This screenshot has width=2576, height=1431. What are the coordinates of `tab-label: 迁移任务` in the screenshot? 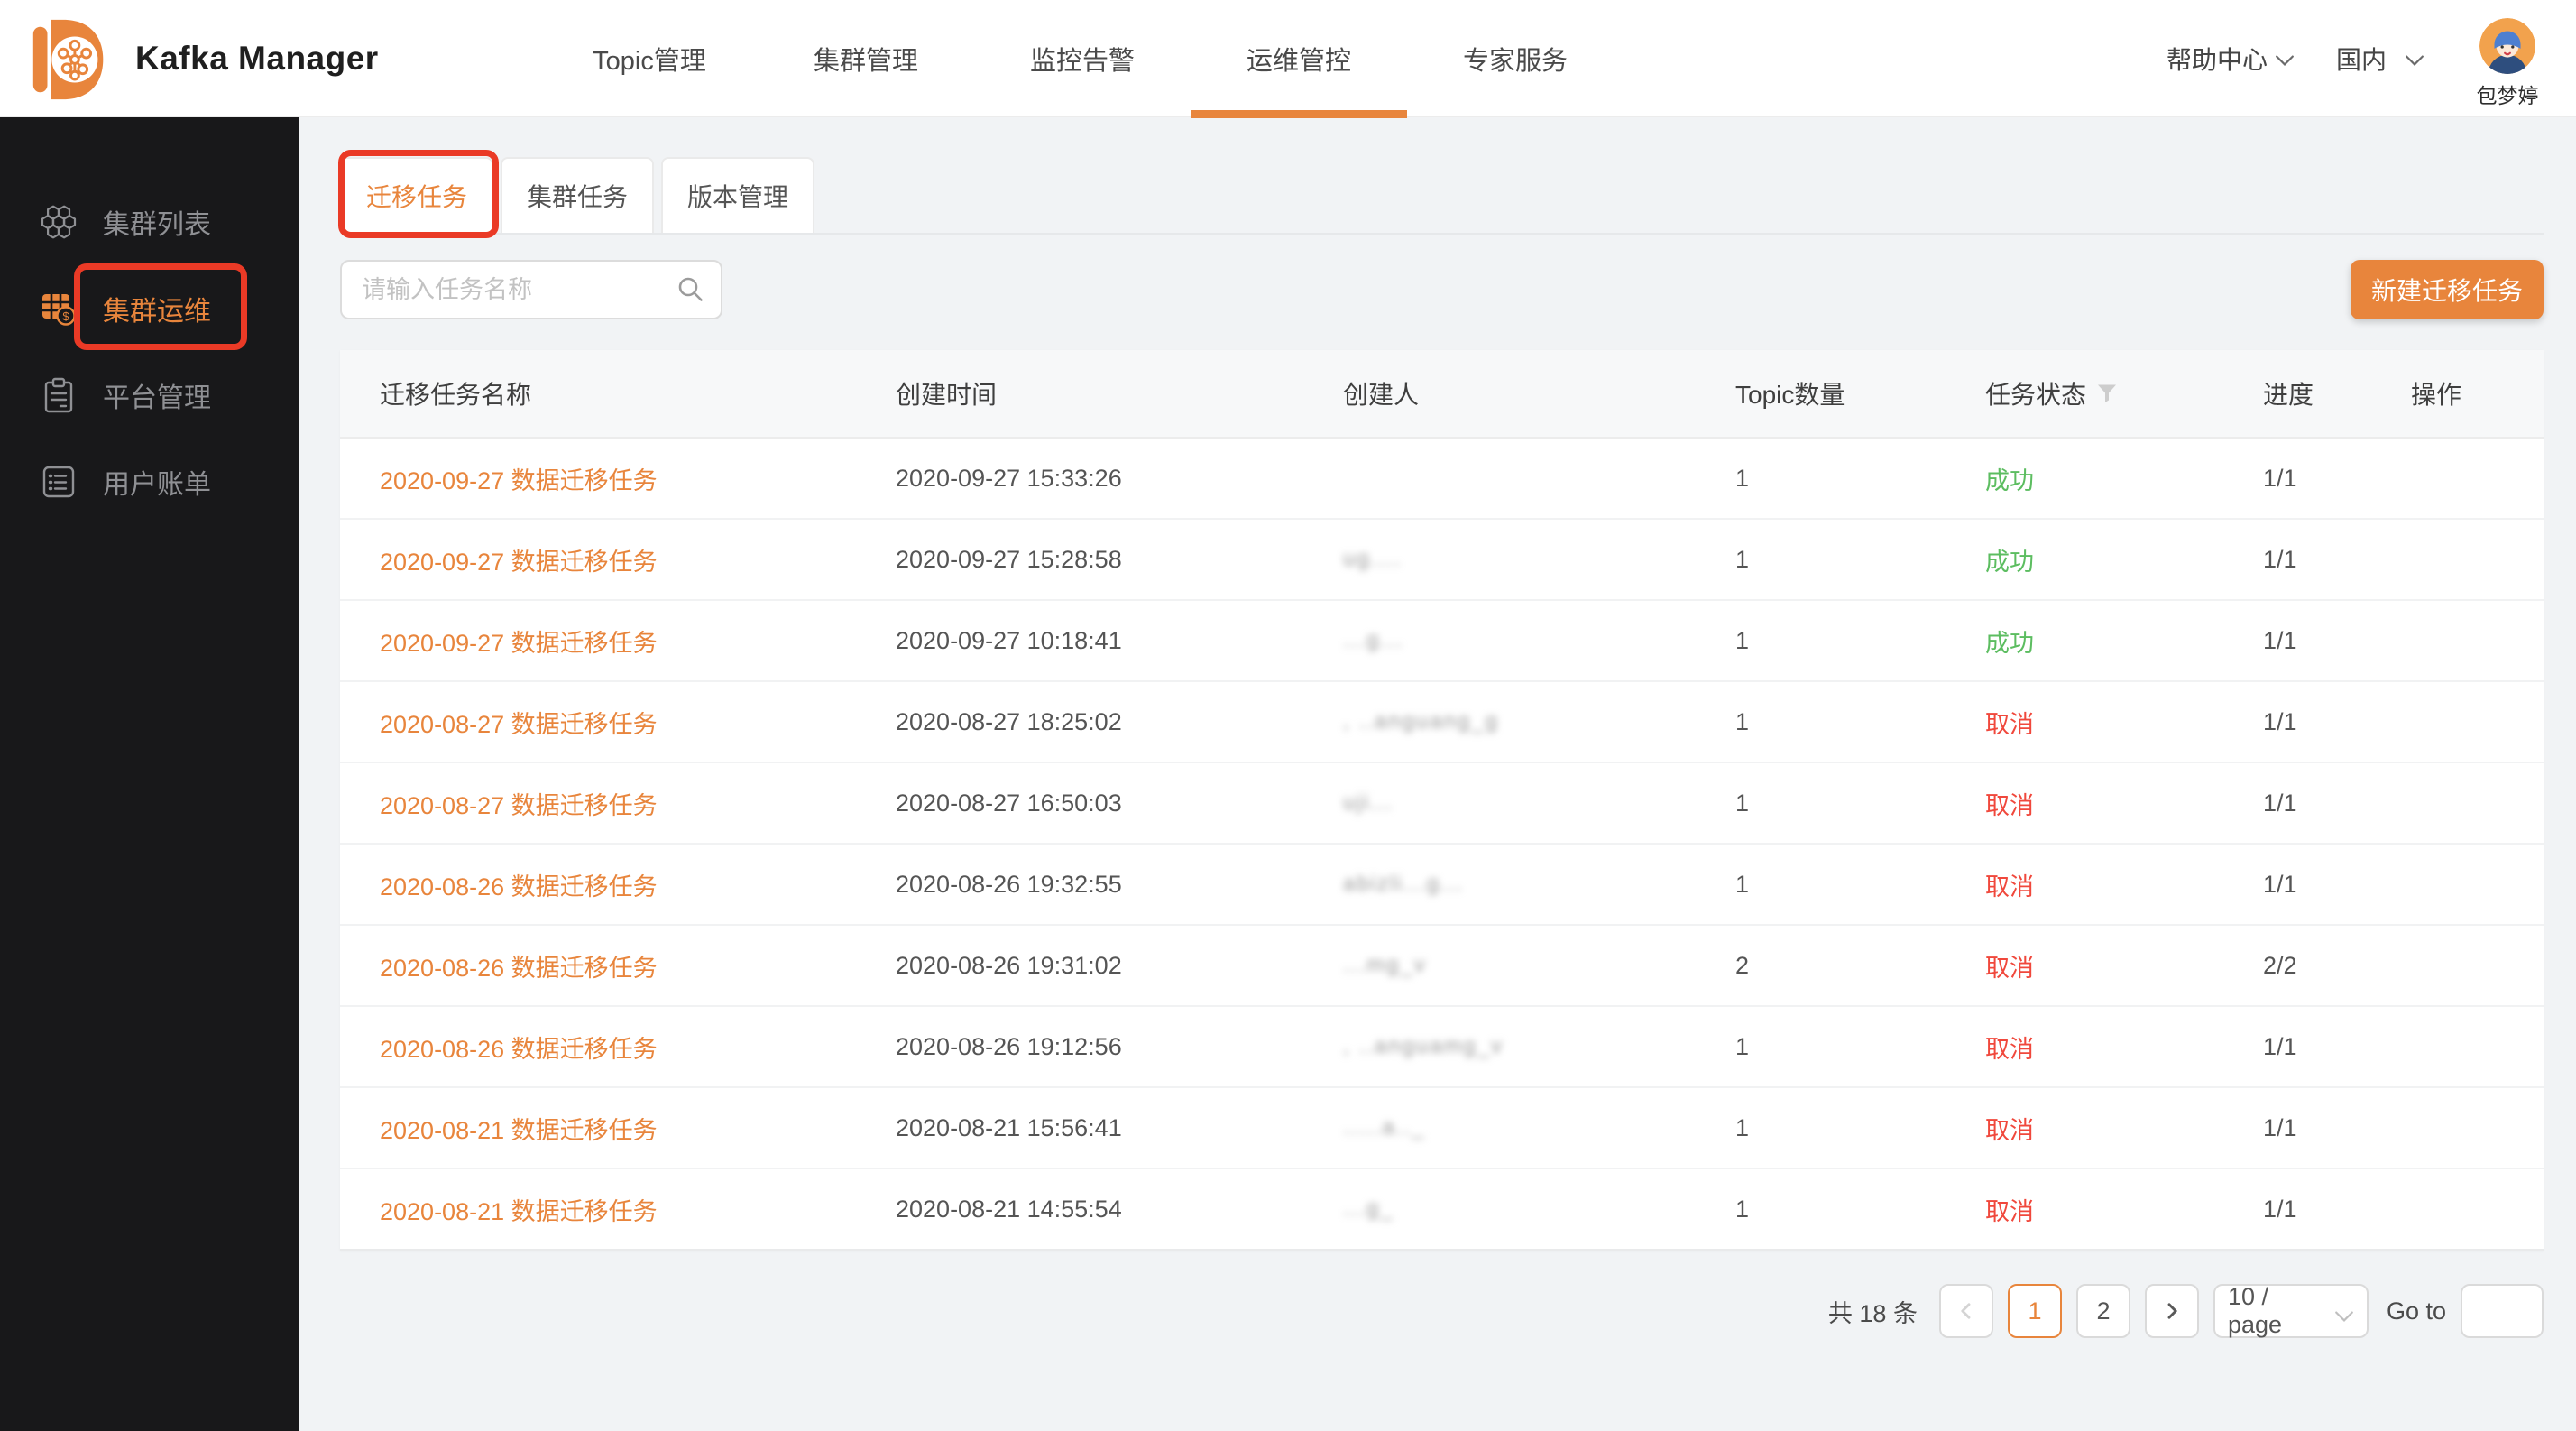 It's located at (417, 197).